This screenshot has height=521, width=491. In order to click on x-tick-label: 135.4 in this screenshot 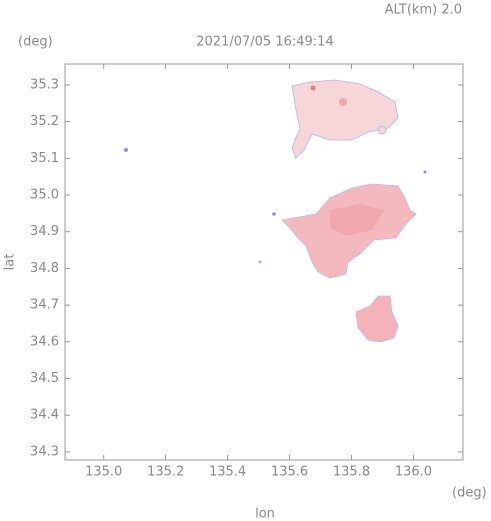, I will do `click(227, 472)`.